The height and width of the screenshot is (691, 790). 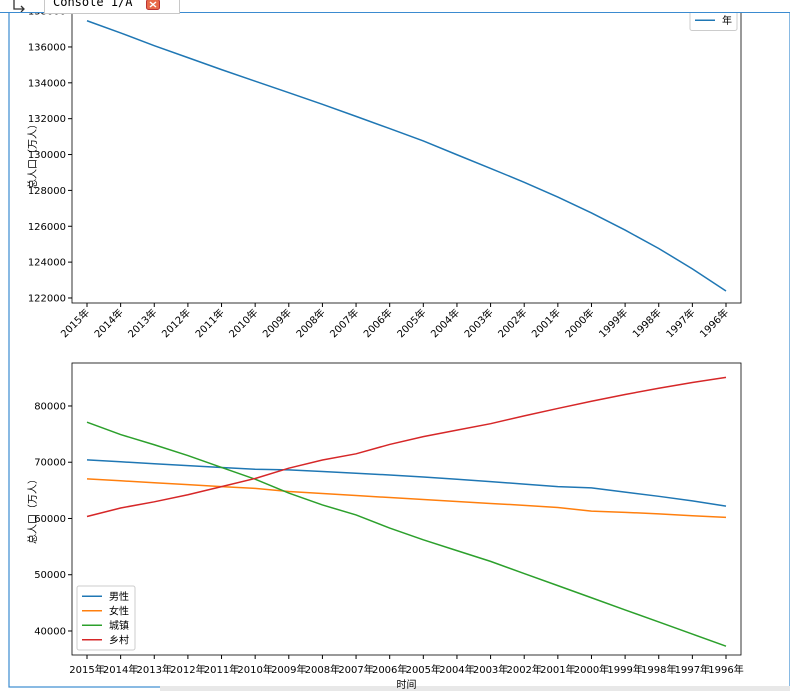 I want to click on legend-label: 女性, so click(x=119, y=610).